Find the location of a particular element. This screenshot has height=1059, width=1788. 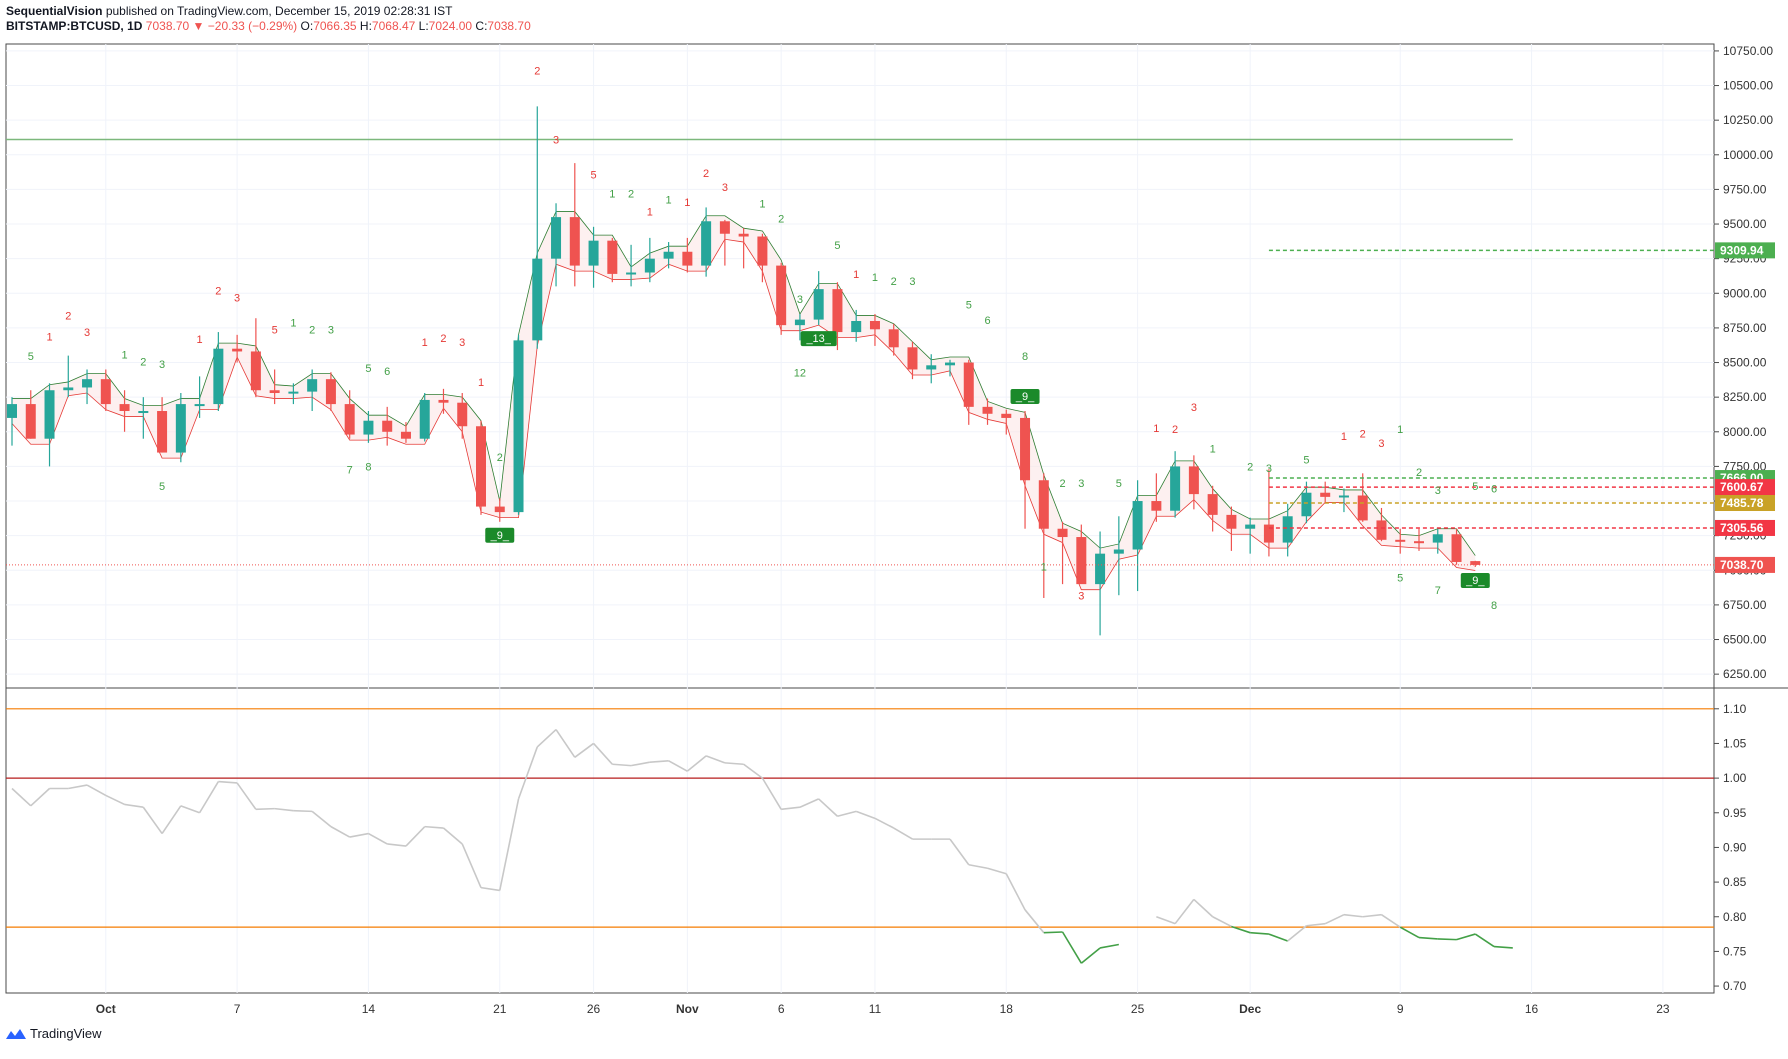

symbol-label: BITSTAMP:BTCUSD, 1D is located at coordinates (74, 26).